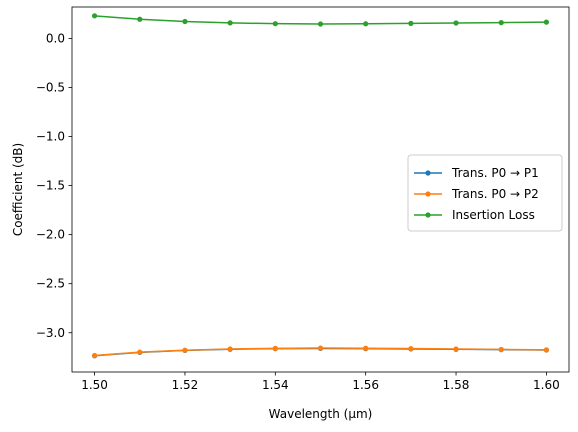 This screenshot has height=432, width=578. I want to click on x-tick-label: 1.50, so click(94, 385).